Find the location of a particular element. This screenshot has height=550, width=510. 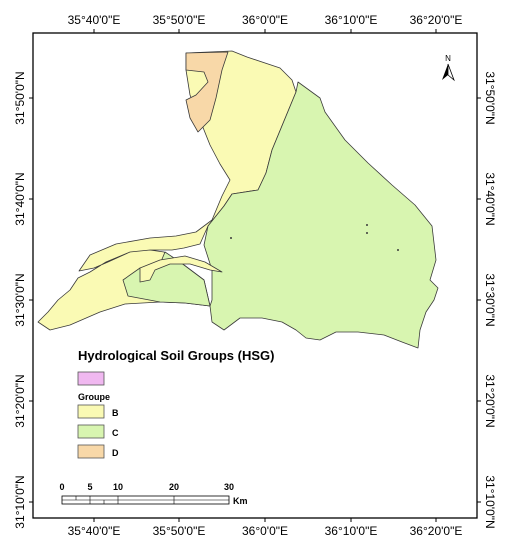

north-arrow: N is located at coordinates (448, 68).